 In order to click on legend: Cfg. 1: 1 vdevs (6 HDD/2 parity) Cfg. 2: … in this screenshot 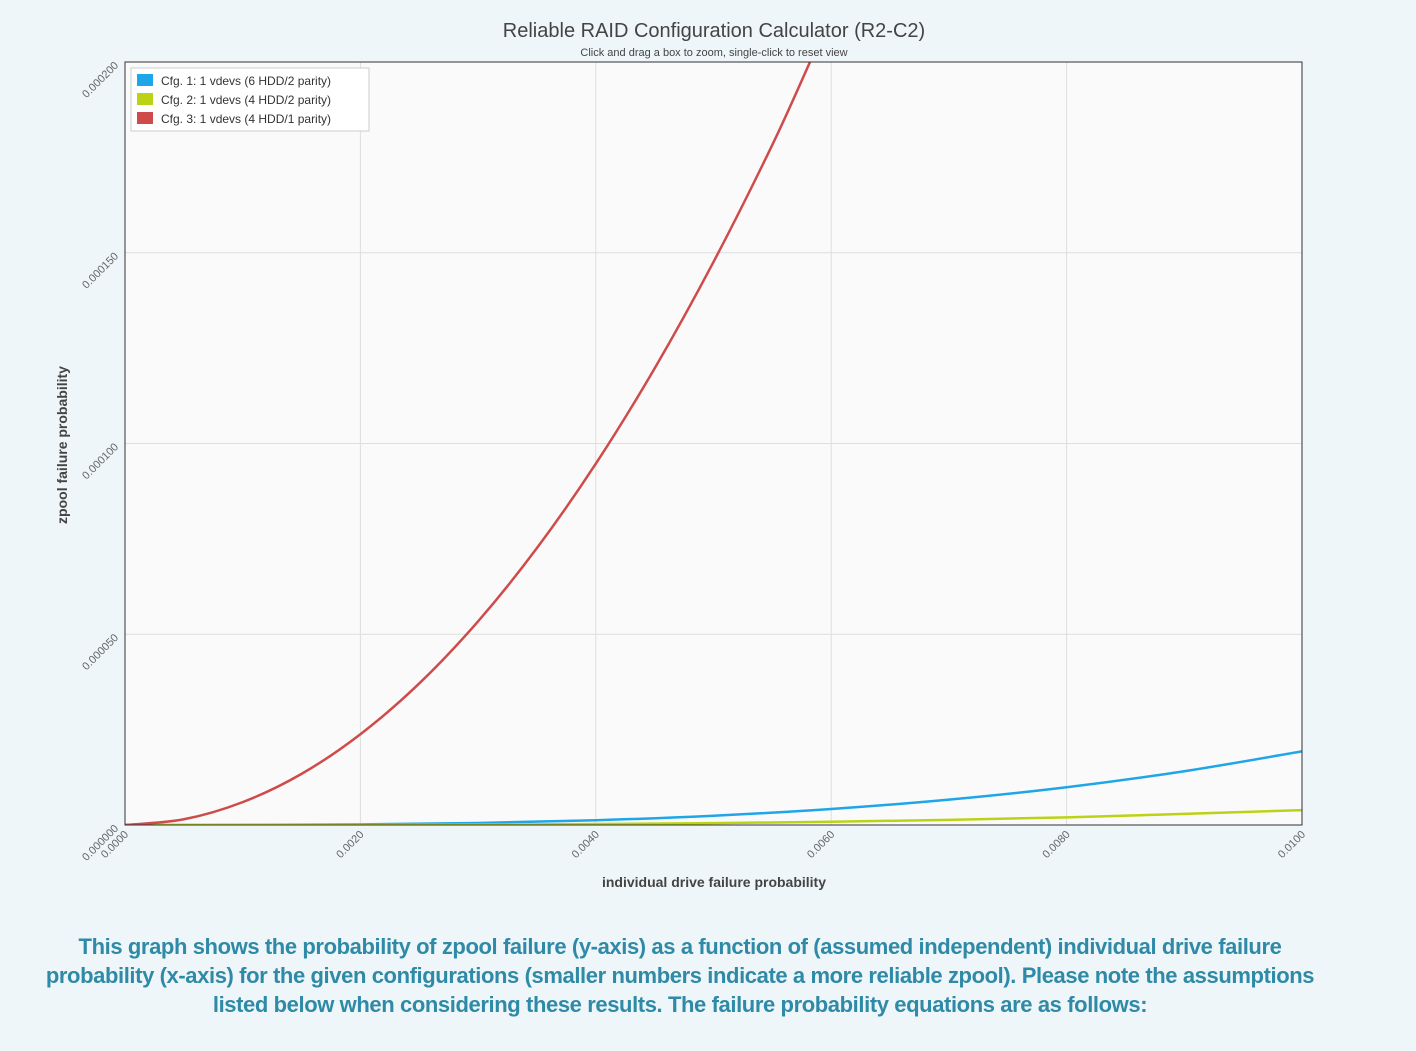, I will do `click(250, 99)`.